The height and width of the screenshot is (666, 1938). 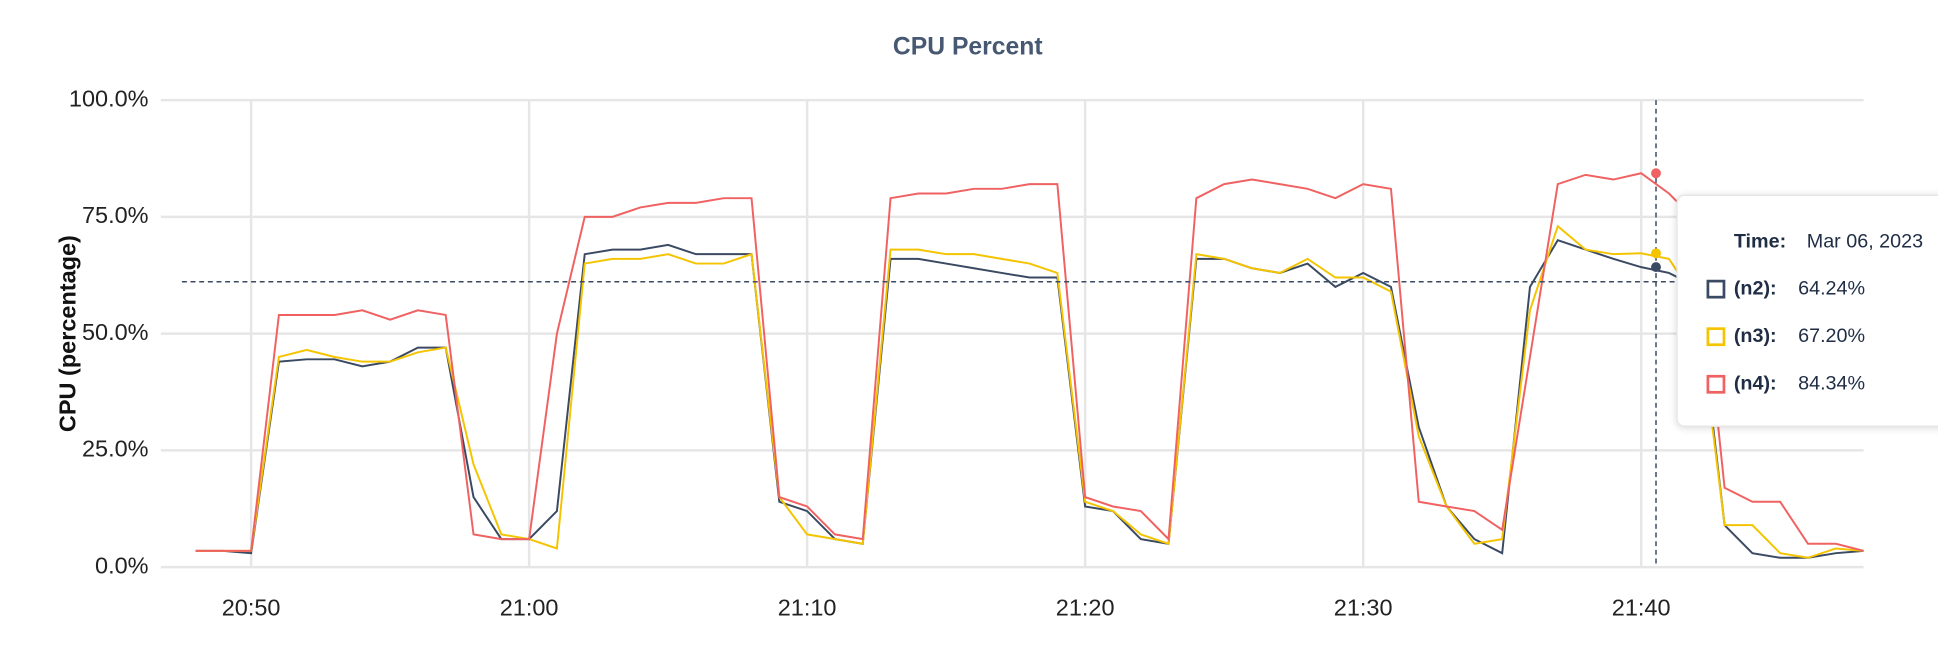 What do you see at coordinates (122, 565) in the screenshot?
I see `y-tick-label: 0.0%` at bounding box center [122, 565].